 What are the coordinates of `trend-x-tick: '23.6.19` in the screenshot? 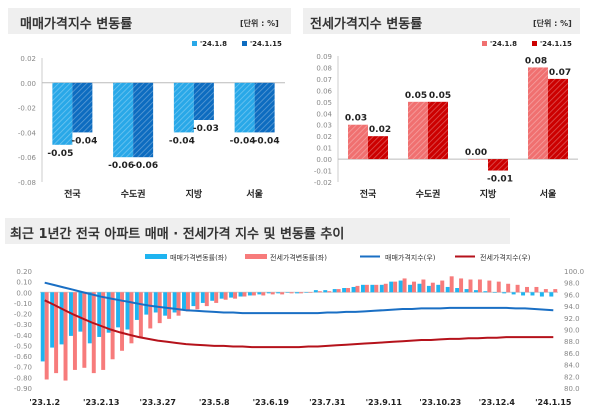 It's located at (271, 402).